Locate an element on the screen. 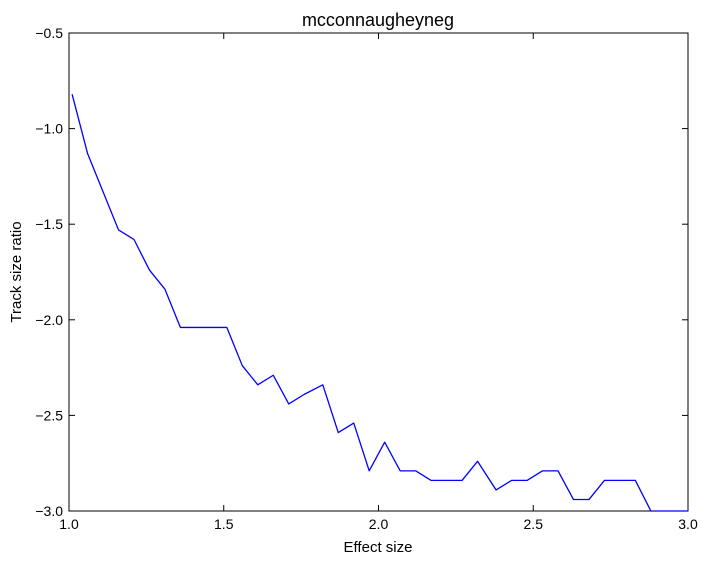 This screenshot has height=564, width=709. y-tick-label: −1.0 is located at coordinates (49, 129).